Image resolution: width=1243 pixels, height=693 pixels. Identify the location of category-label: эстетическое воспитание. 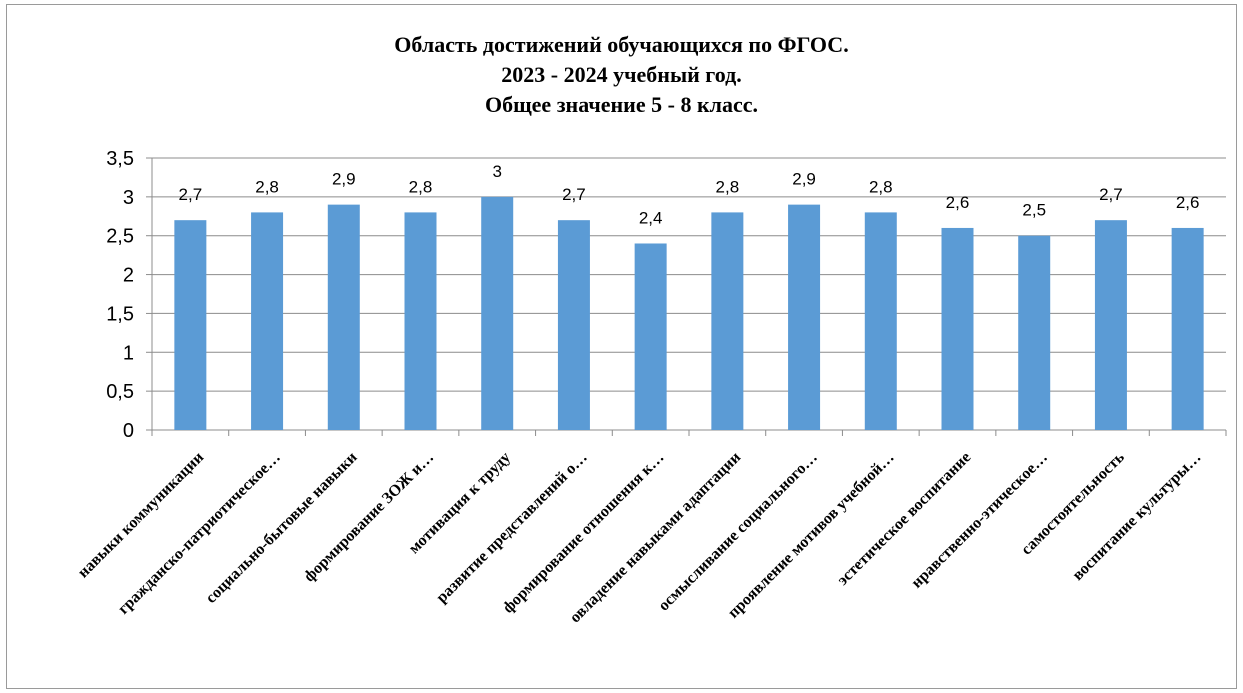
(904, 519).